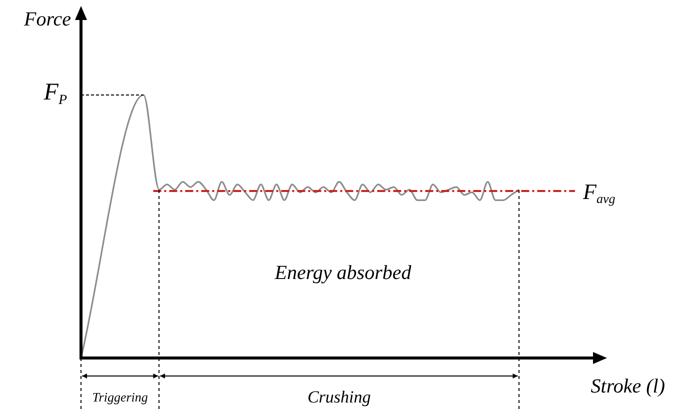  What do you see at coordinates (47, 19) in the screenshot?
I see `y-axis-title: Force` at bounding box center [47, 19].